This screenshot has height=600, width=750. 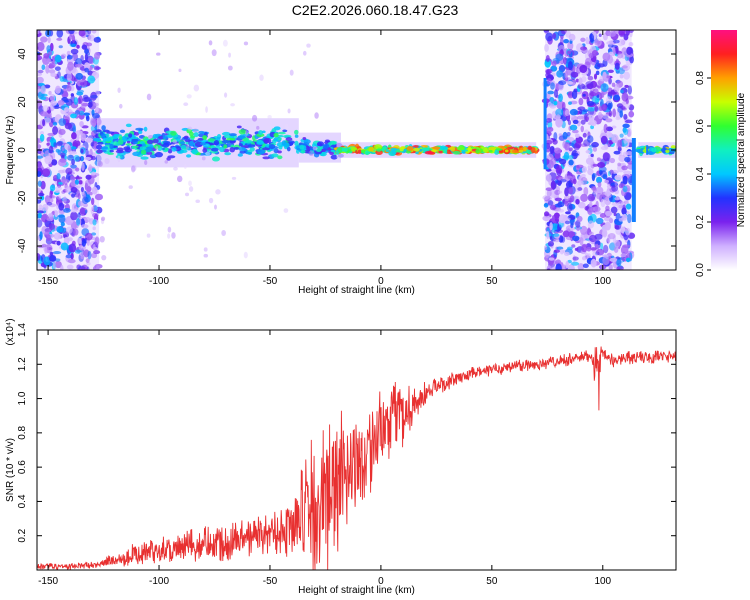 I want to click on snr-x-label: Height of straight line (km), so click(x=356, y=590).